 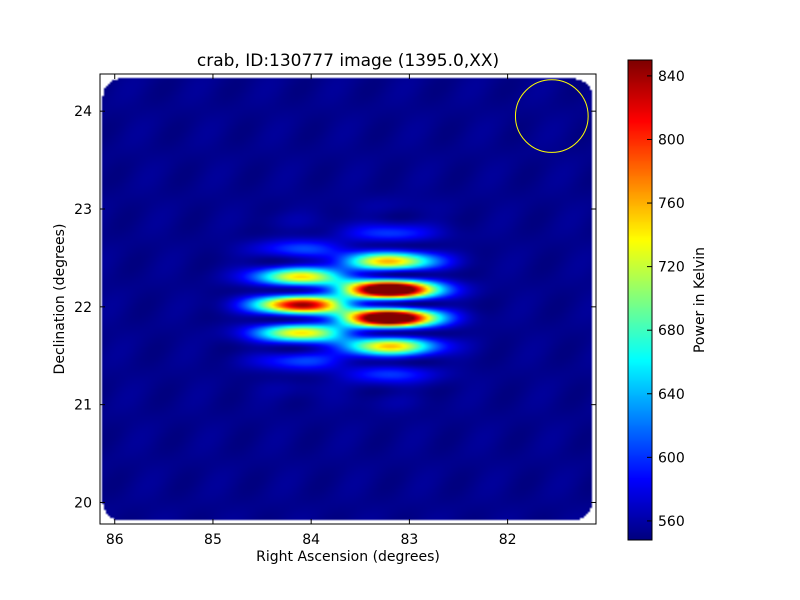 I want to click on colorbar-tick-label: 800, so click(x=671, y=140).